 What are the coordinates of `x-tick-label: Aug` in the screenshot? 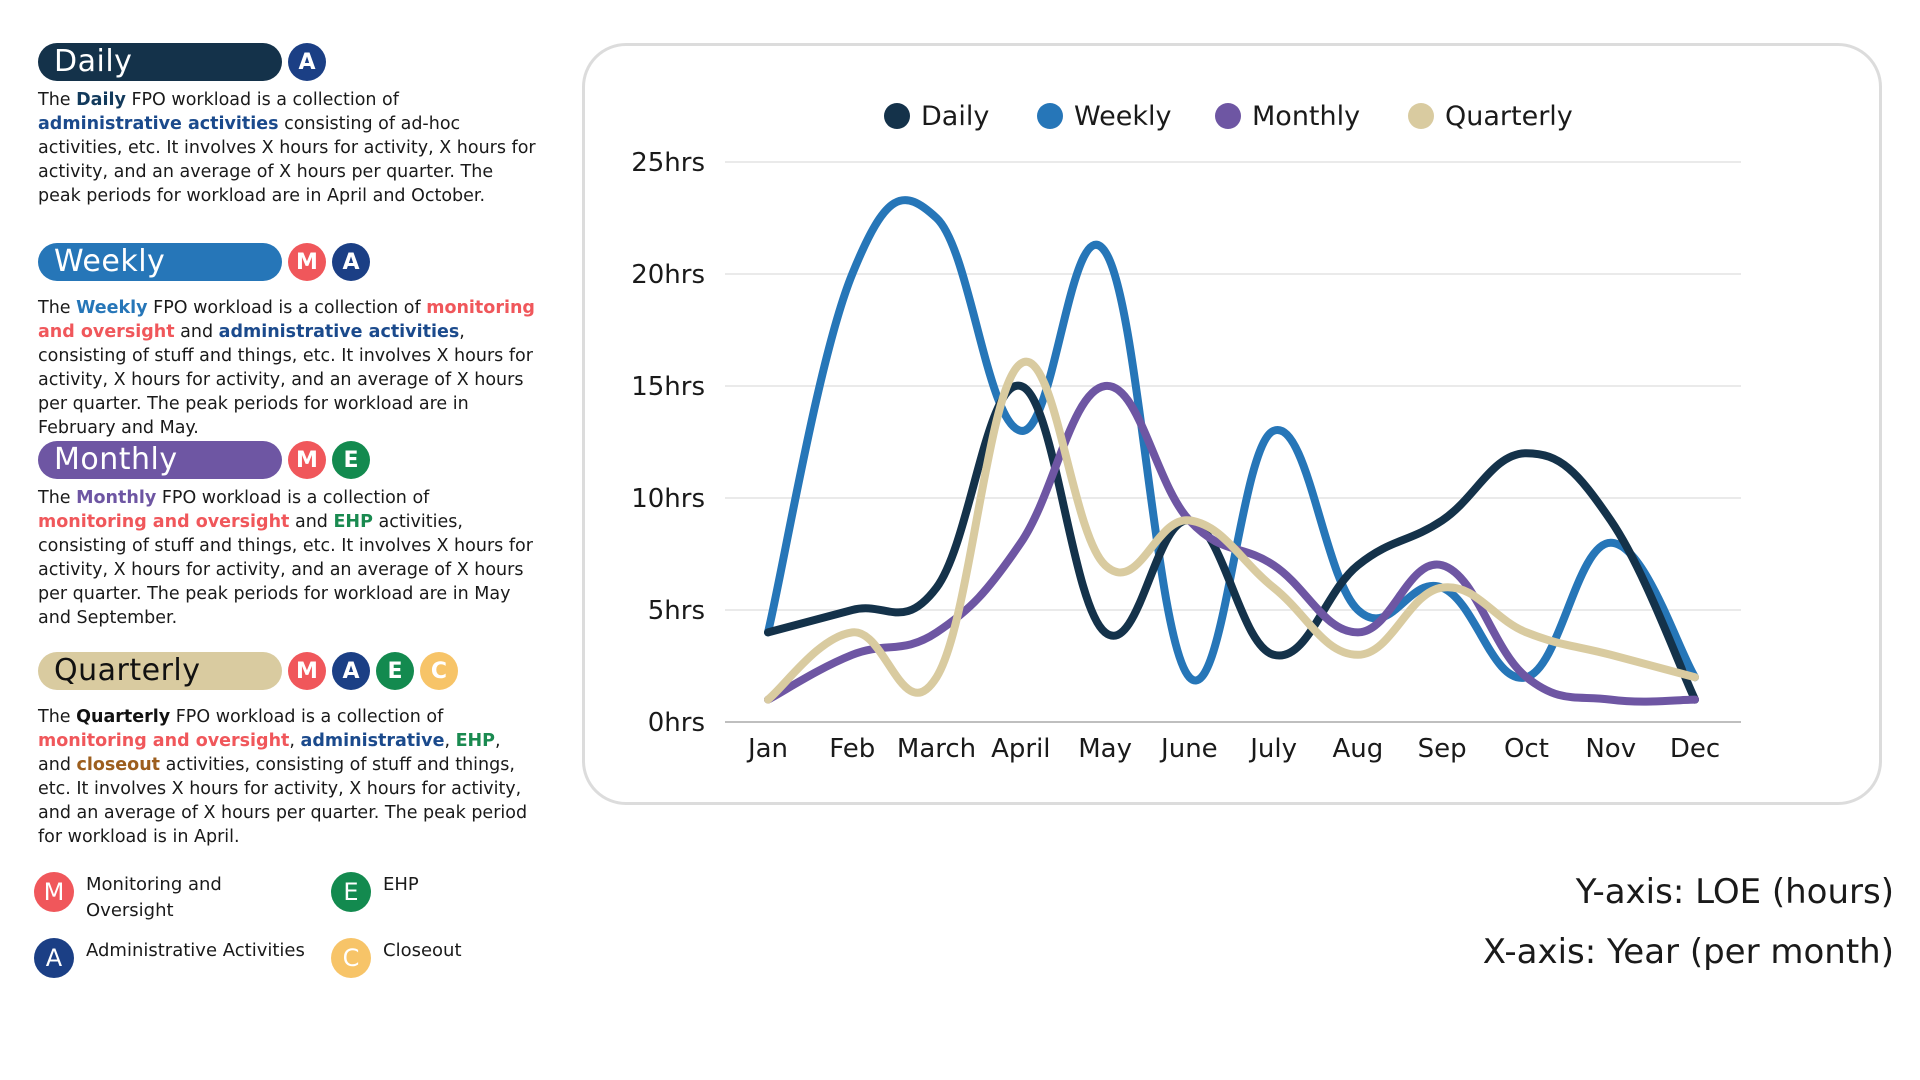 It's located at (1358, 749).